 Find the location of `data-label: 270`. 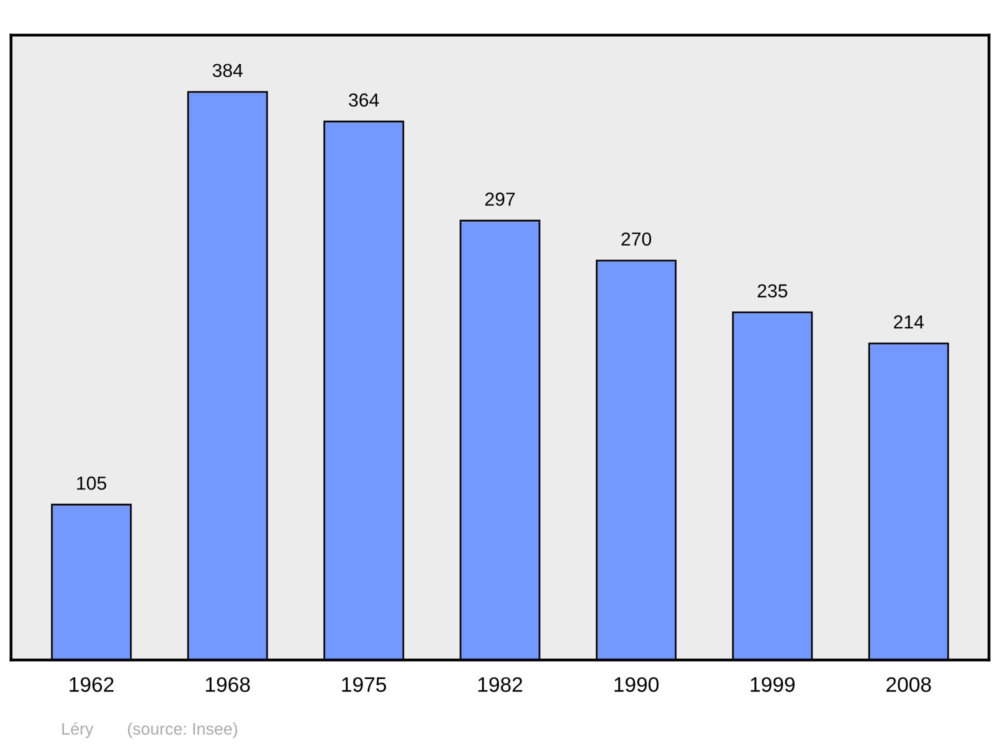

data-label: 270 is located at coordinates (637, 239).